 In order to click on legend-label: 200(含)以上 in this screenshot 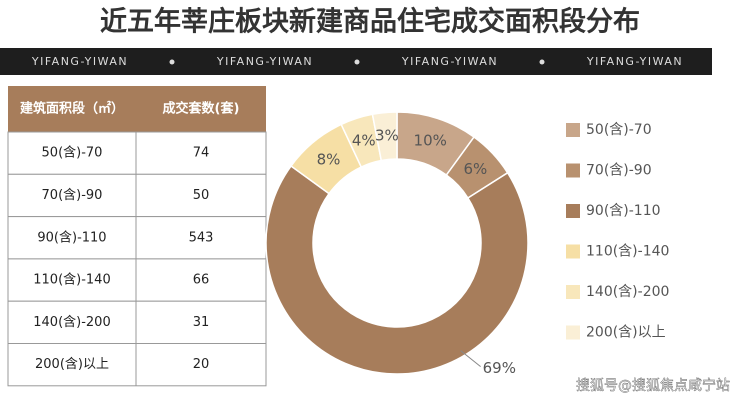, I will do `click(626, 333)`.